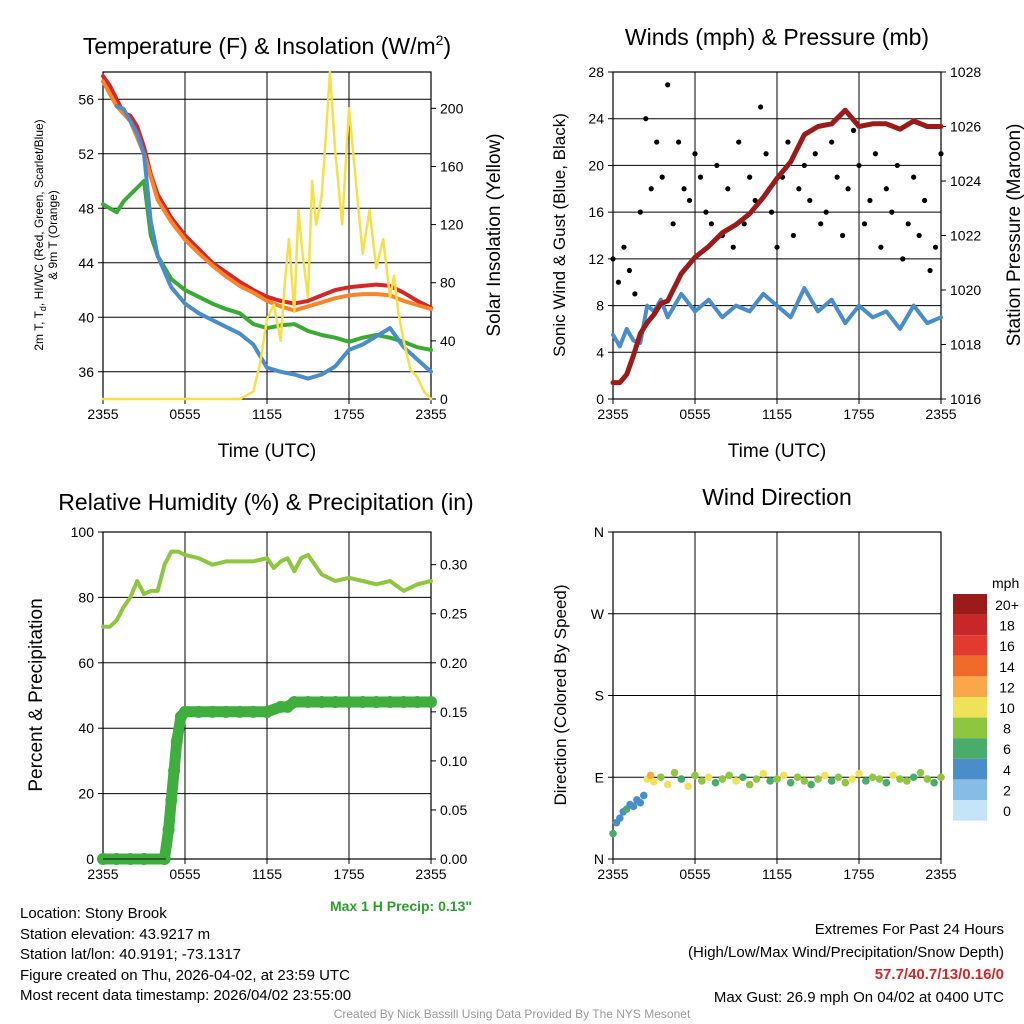 The image size is (1024, 1024). Describe the element at coordinates (401, 906) in the screenshot. I see `p3-max-precip-label: Max 1 H Precip: 0.13"` at that location.